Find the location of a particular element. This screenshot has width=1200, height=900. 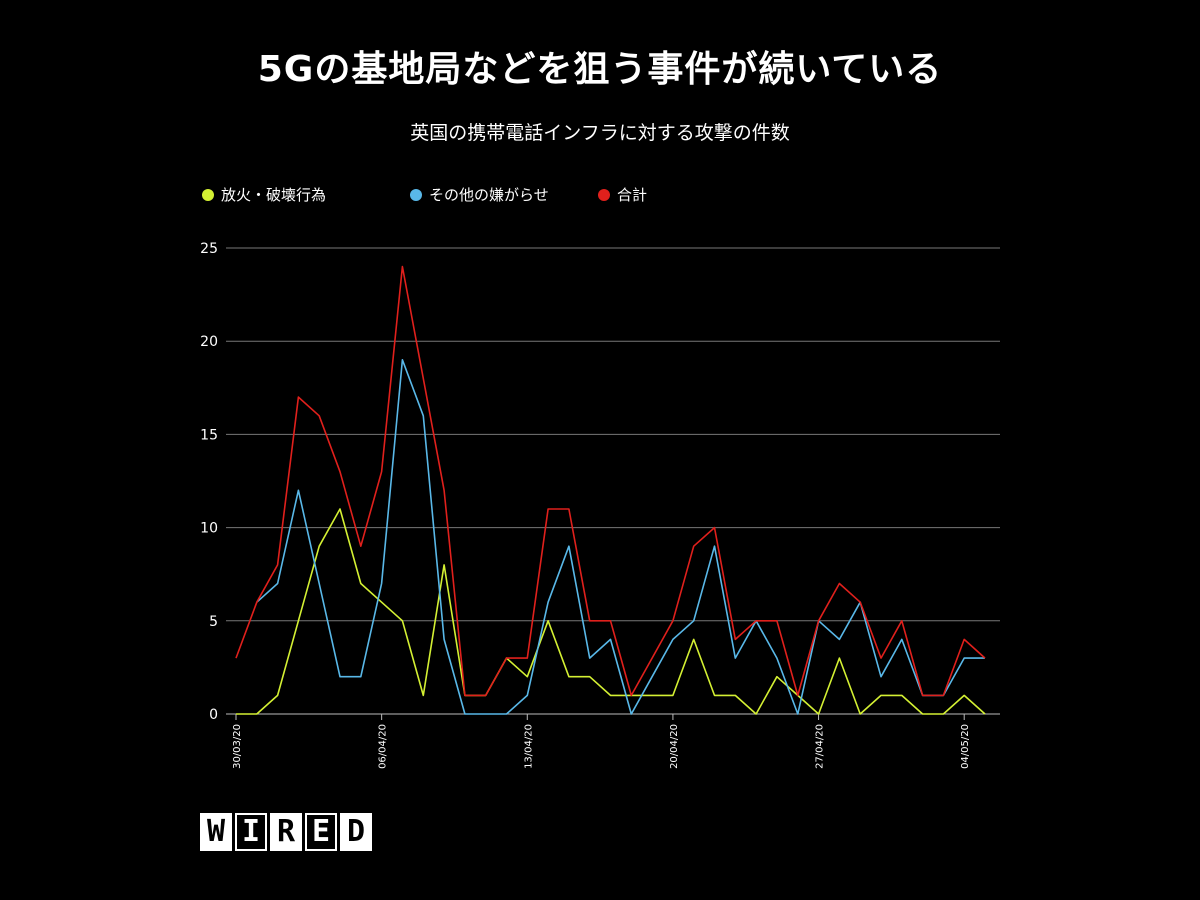

chart-subtitle: 英国の携帯電話インフラに対する攻撃の件数 is located at coordinates (600, 133).